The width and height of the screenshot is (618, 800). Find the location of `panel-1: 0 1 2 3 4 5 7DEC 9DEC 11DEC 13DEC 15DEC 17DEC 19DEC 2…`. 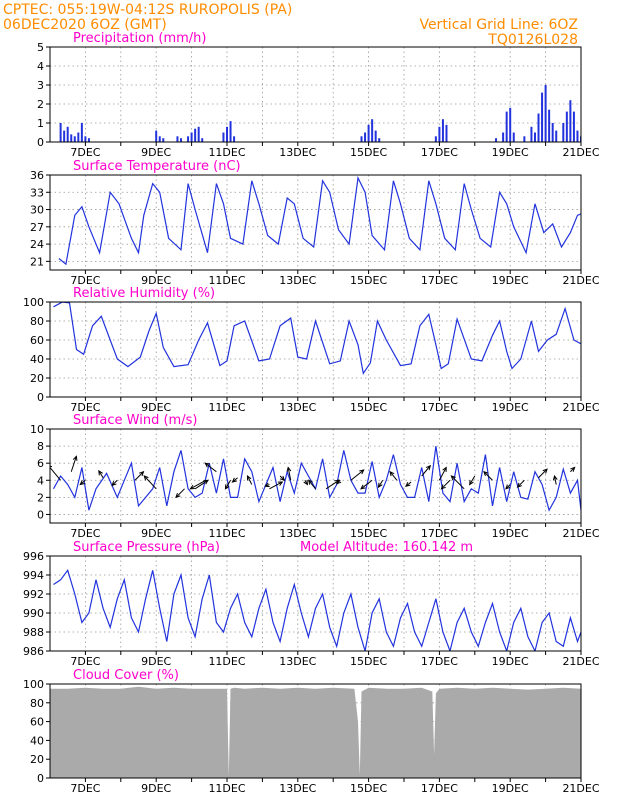

panel-1: 0 1 2 3 4 5 7DEC 9DEC 11DEC 13DEC 15DEC 17DEC 19DEC 2… is located at coordinates (318, 95).